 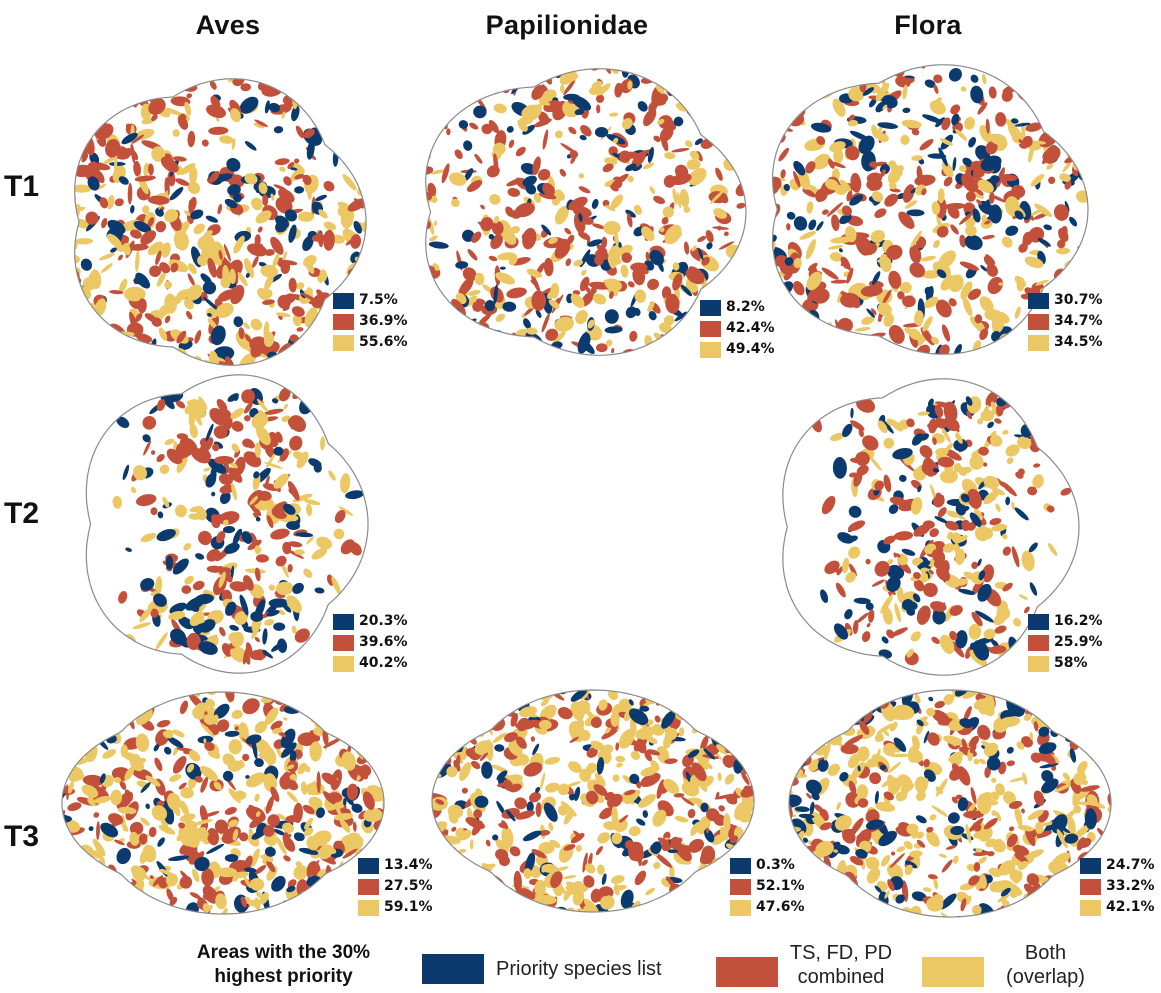 I want to click on map-papilionidae-t3, so click(x=593, y=801).